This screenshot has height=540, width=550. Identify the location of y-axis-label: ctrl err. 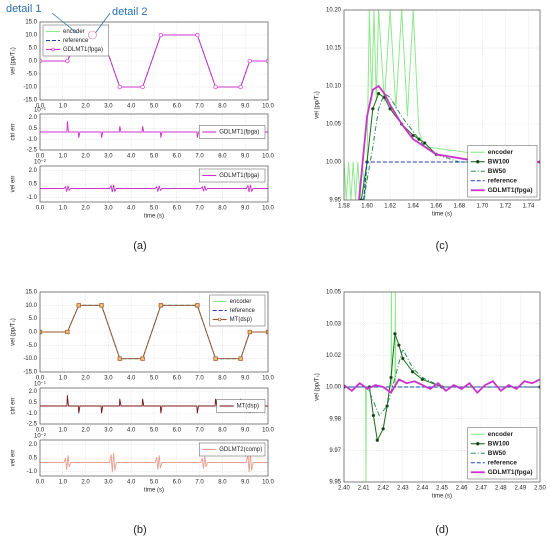
(14, 406).